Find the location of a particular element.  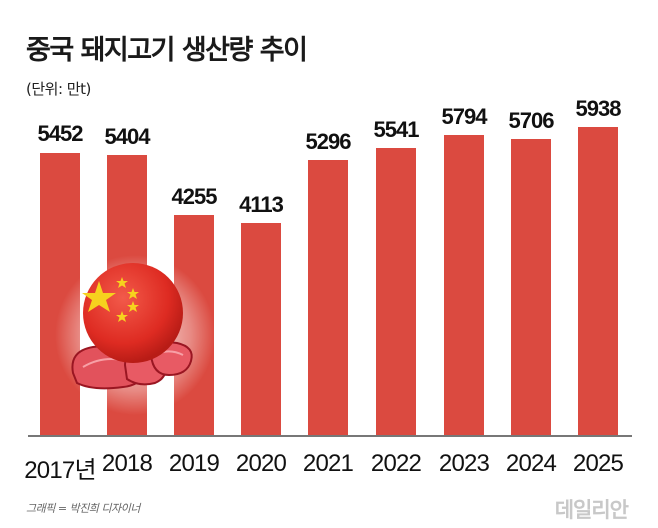

value-label: 5452 is located at coordinates (60, 133).